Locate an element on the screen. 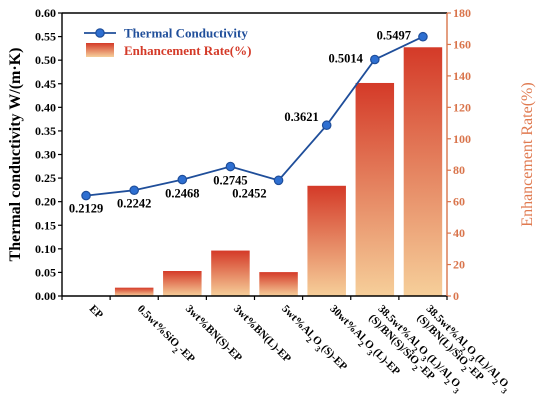 Image resolution: width=550 pixels, height=401 pixels. y2-tick-label: 40 is located at coordinates (459, 233).